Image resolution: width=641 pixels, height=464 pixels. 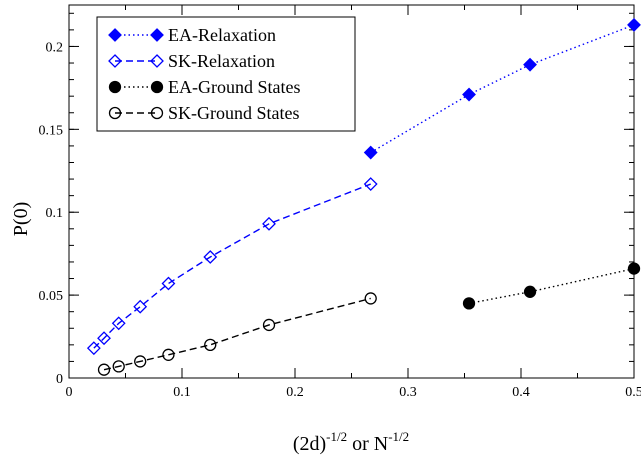 I want to click on x-axis-label-part2: or N, so click(x=367, y=444).